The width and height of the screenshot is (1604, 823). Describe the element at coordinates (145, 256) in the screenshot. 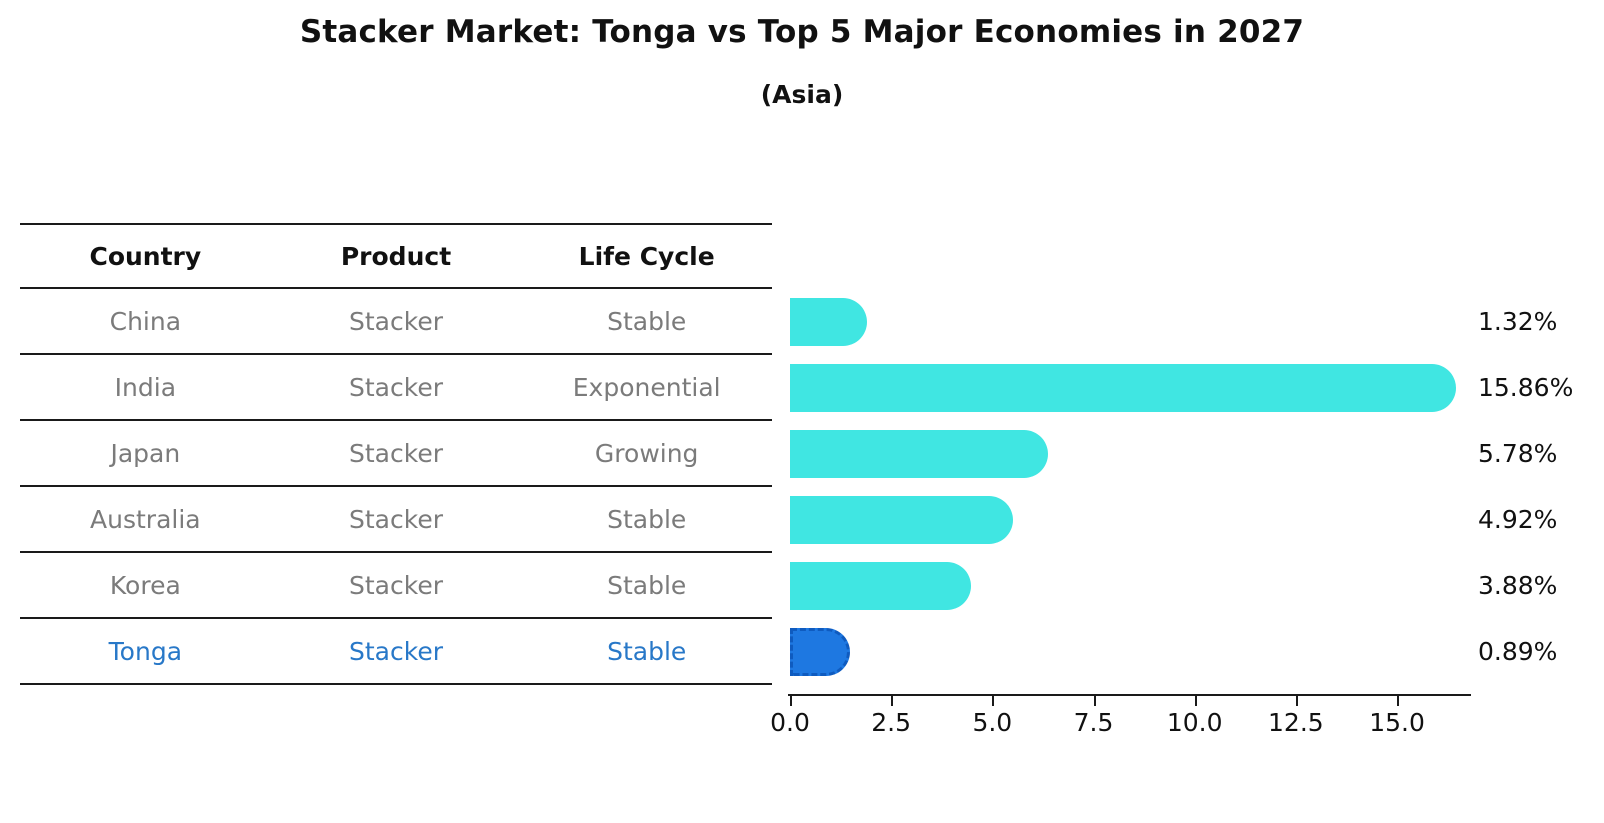

I see `column-header-country: Country` at that location.